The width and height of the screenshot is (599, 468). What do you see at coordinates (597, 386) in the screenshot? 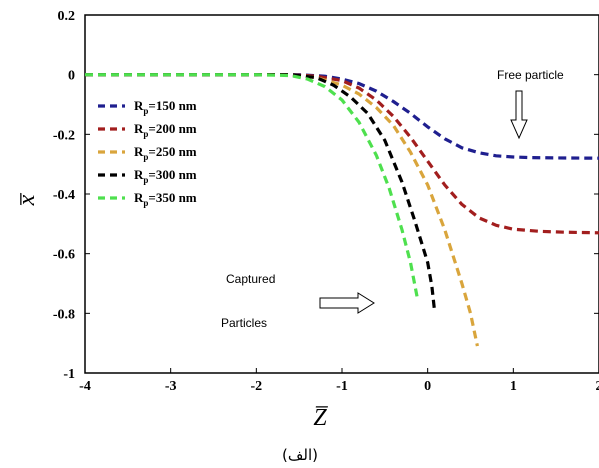
I see `x-tick-label: 2` at bounding box center [597, 386].